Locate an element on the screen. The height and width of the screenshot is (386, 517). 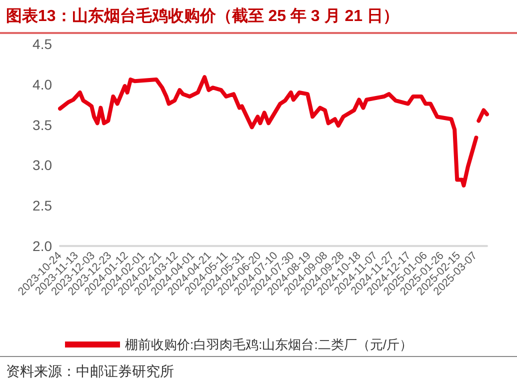
legend-label: 棚前收购价:白羽肉毛鸡:山东烟台:二类厂（元/斤） is located at coordinates (268, 344).